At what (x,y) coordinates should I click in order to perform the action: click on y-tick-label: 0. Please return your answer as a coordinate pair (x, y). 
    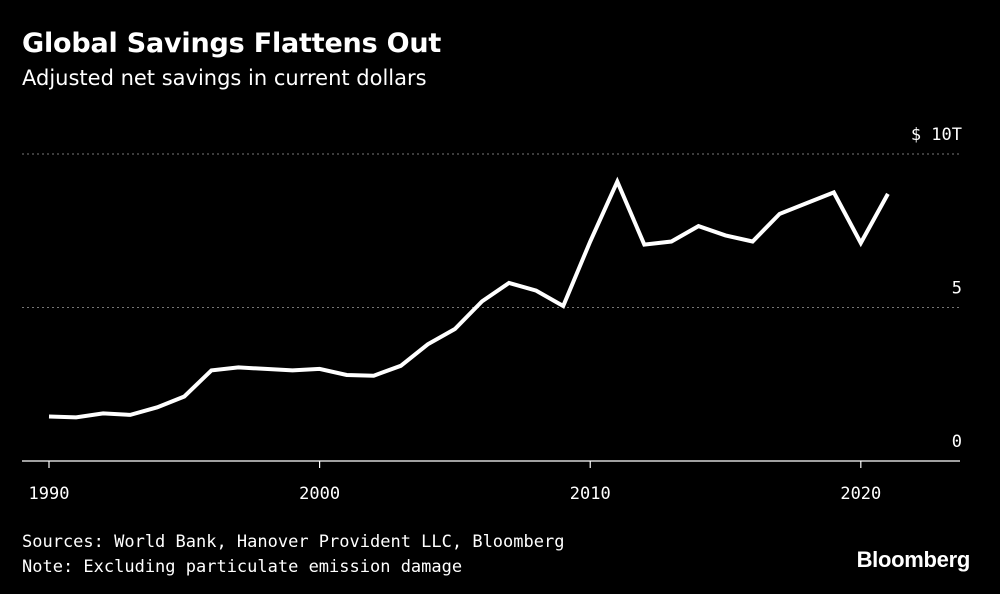
    Looking at the image, I should click on (957, 442).